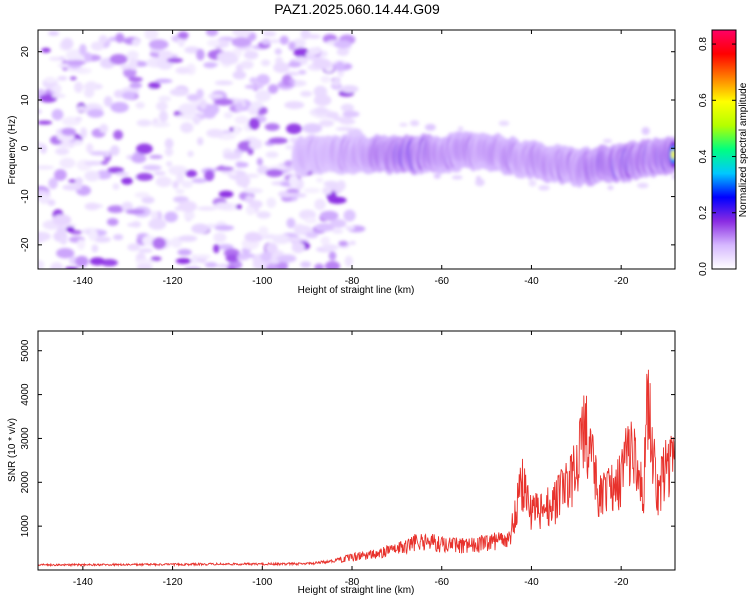 The image size is (750, 600). I want to click on colorbar-label: Normalized spectral amplitude, so click(743, 149).